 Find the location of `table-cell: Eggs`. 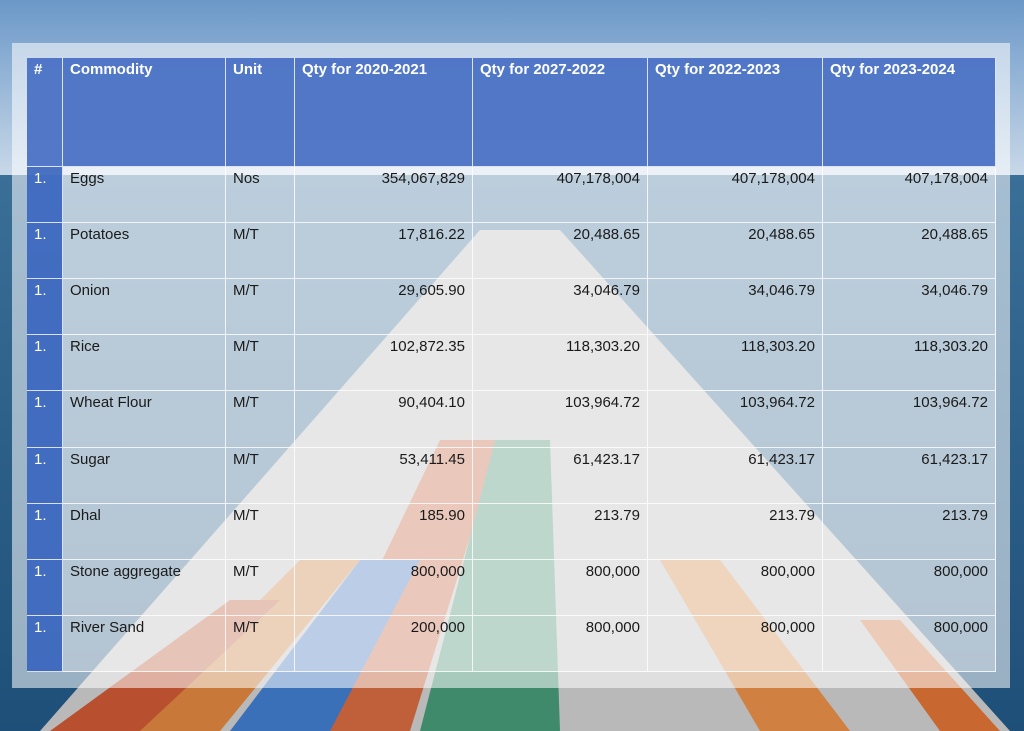

table-cell: Eggs is located at coordinates (144, 195).